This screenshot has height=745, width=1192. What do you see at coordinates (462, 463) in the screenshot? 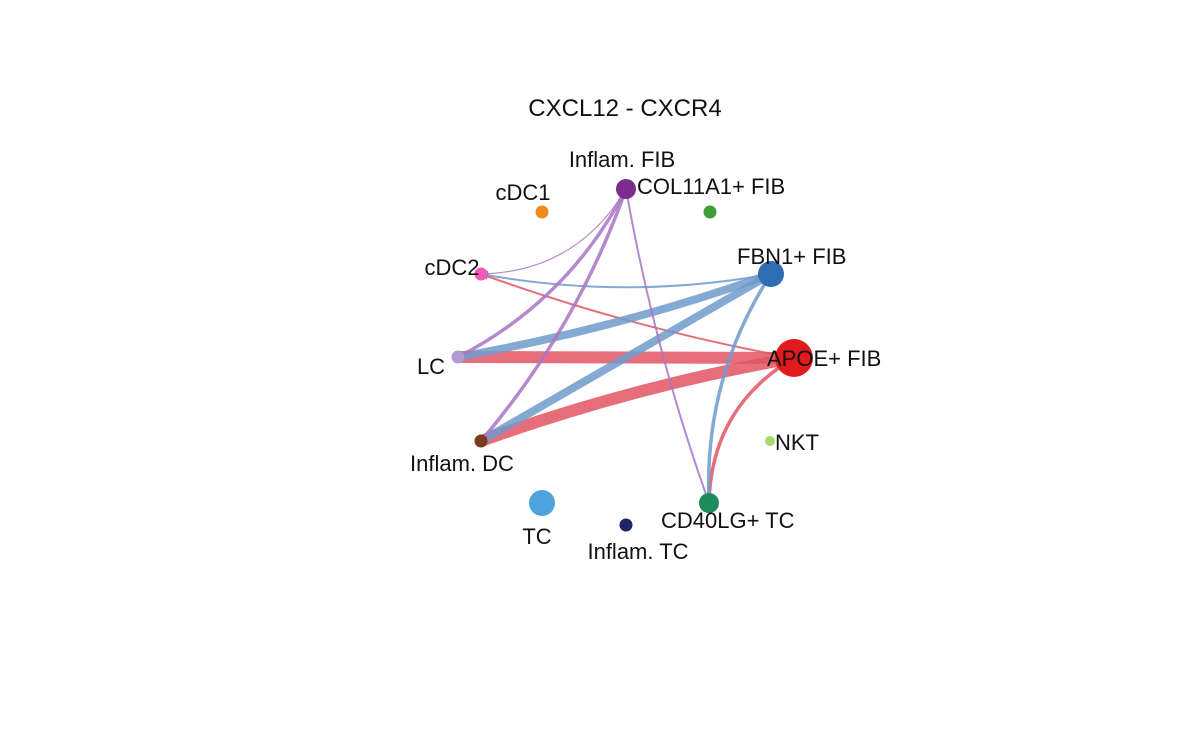
I see `node-label-inflam-dc: Inflam. DC` at bounding box center [462, 463].